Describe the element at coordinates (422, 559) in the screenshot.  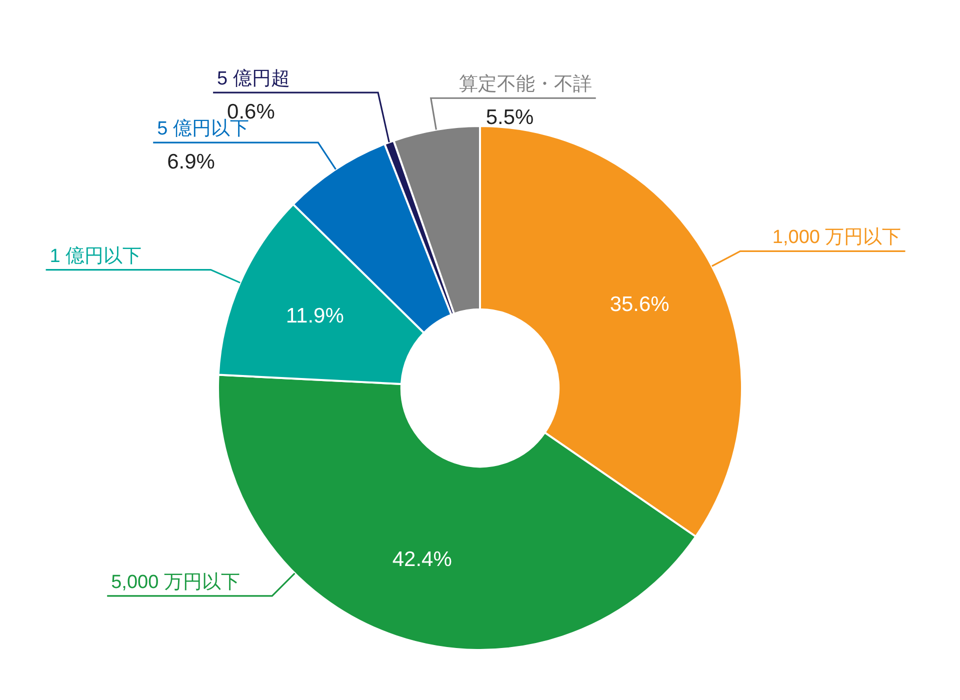
I see `data-label: 42.4%` at that location.